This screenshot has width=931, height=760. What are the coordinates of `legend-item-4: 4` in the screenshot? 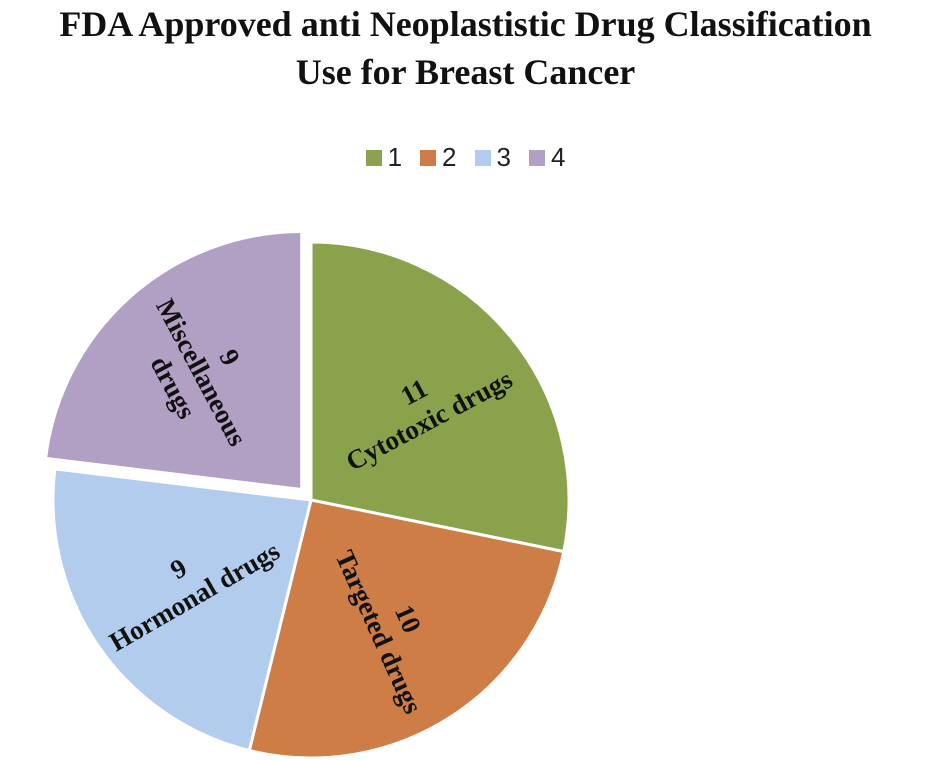 It's located at (547, 157).